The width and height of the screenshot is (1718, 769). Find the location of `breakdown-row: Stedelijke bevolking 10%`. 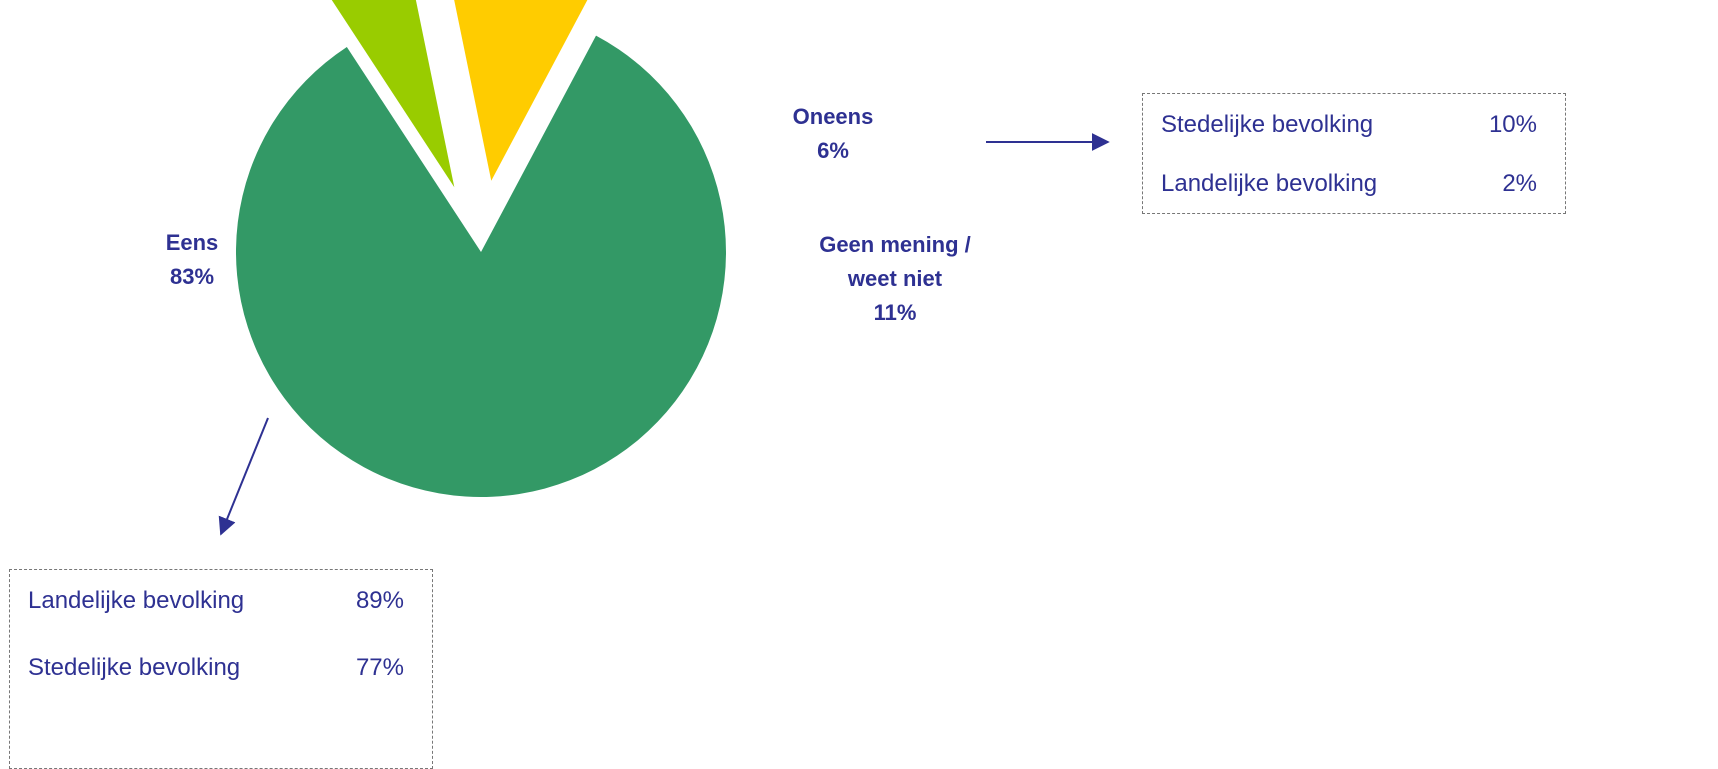

breakdown-row: Stedelijke bevolking 10% is located at coordinates (1354, 125).